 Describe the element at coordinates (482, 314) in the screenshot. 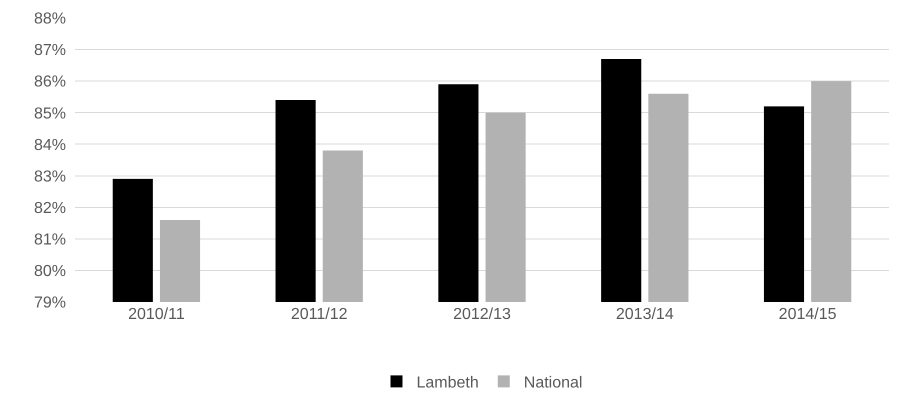

I see `x-tick-label: 2012/13` at that location.